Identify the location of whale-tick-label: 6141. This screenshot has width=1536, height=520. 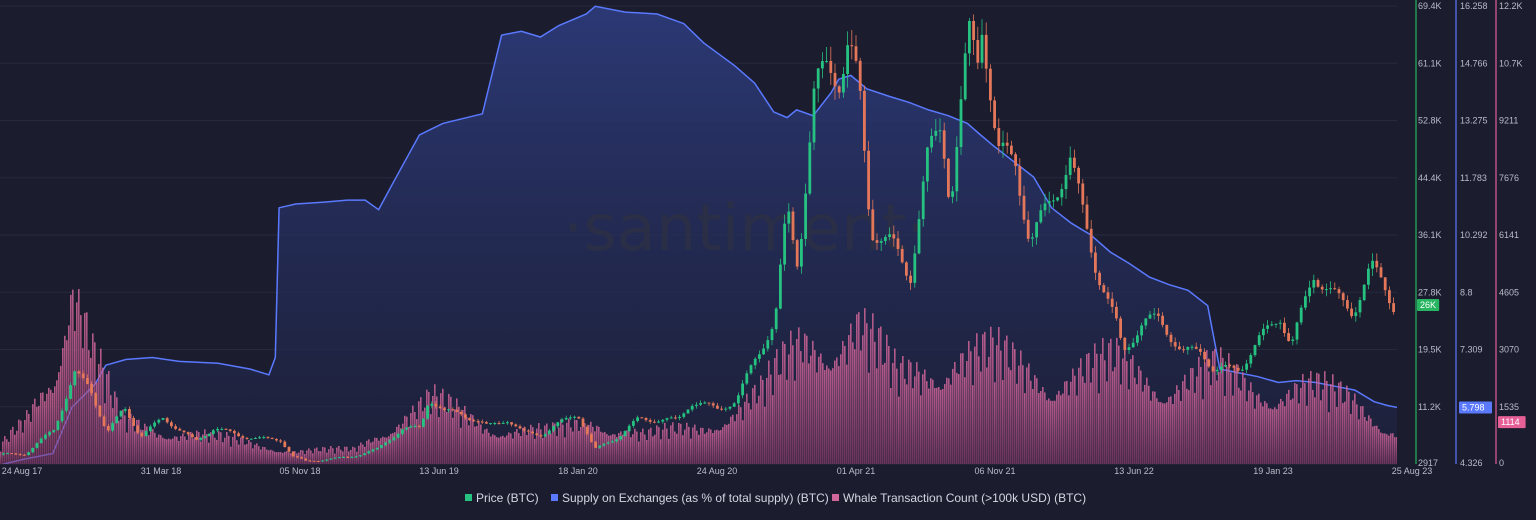
(1509, 235).